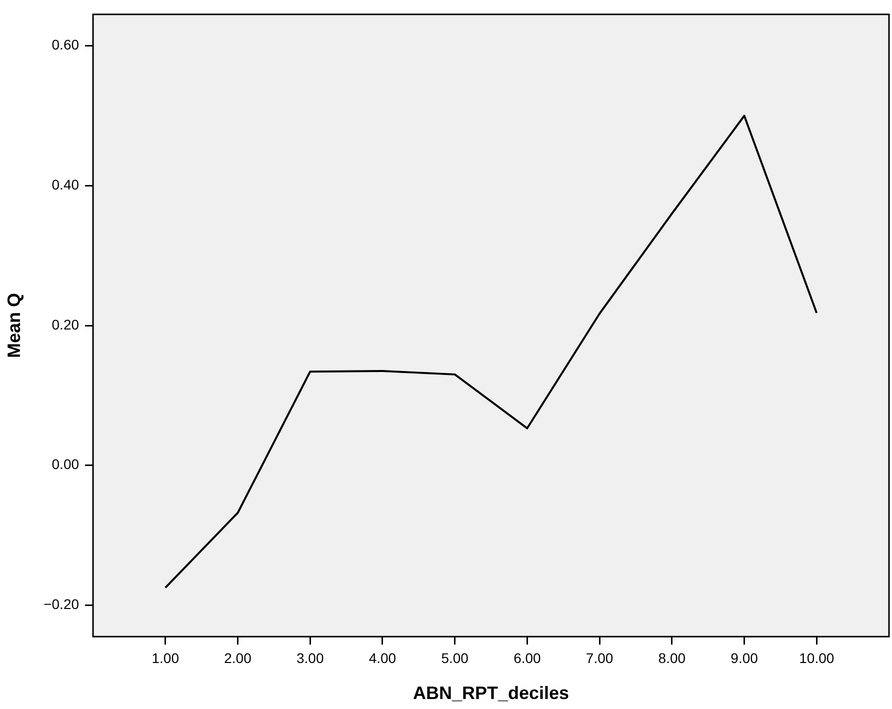 The height and width of the screenshot is (709, 892). I want to click on x-tick-label: 2.00, so click(238, 658).